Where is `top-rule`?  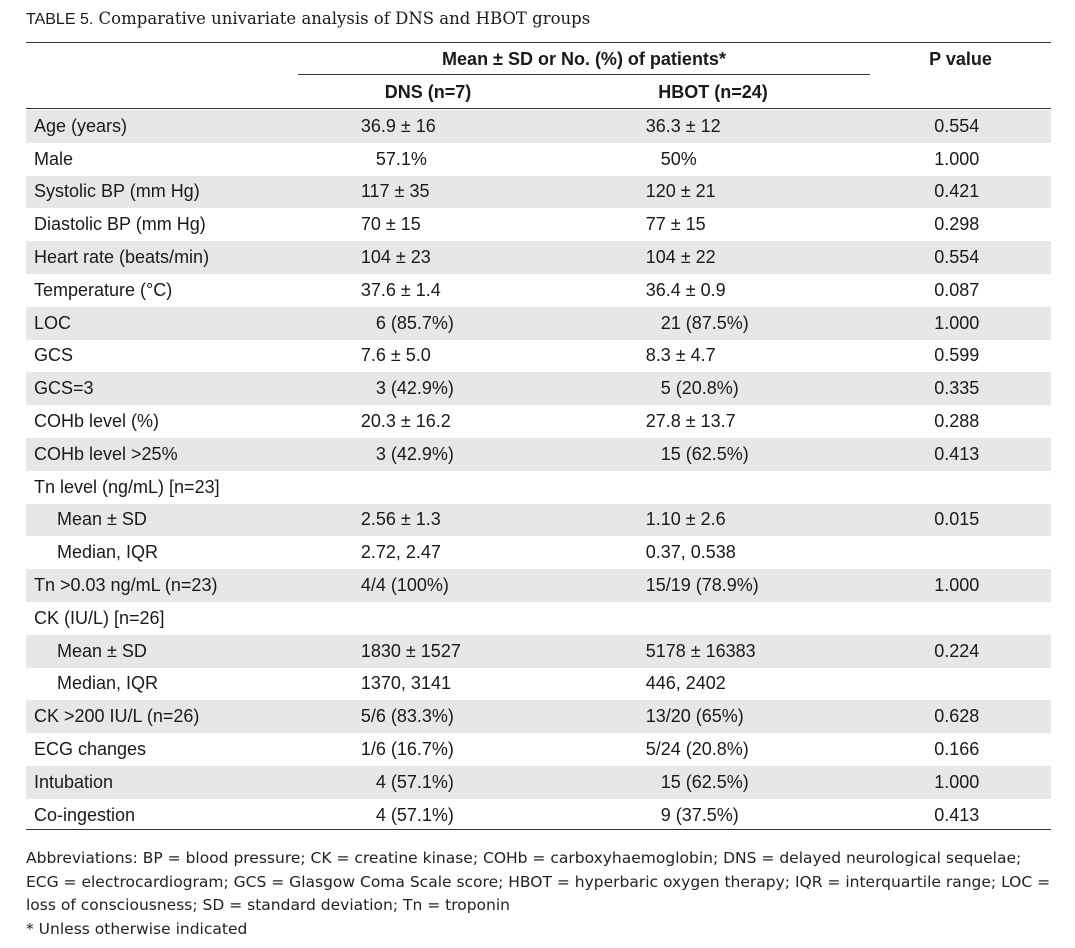
top-rule is located at coordinates (538, 42).